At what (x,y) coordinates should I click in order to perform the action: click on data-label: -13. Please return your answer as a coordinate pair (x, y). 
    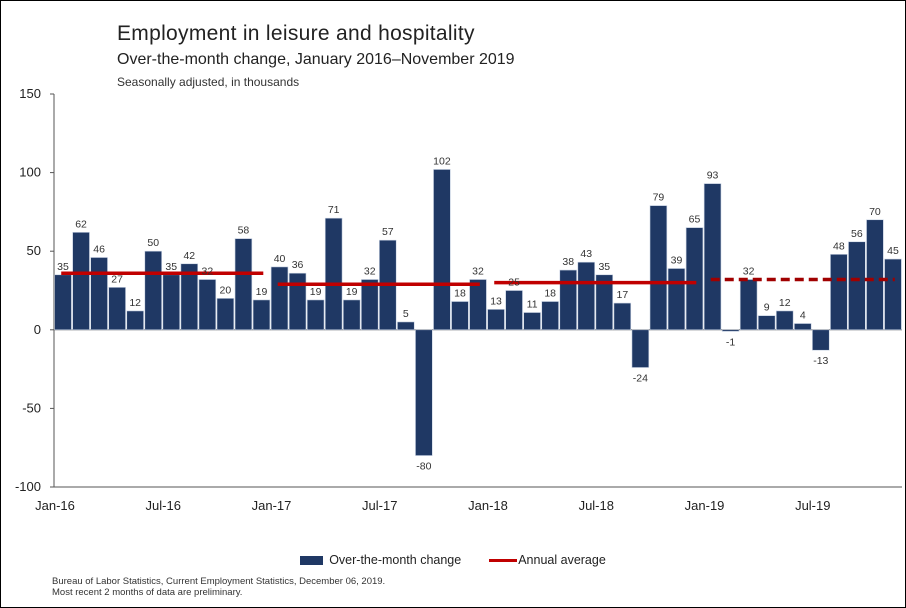
    Looking at the image, I should click on (820, 361).